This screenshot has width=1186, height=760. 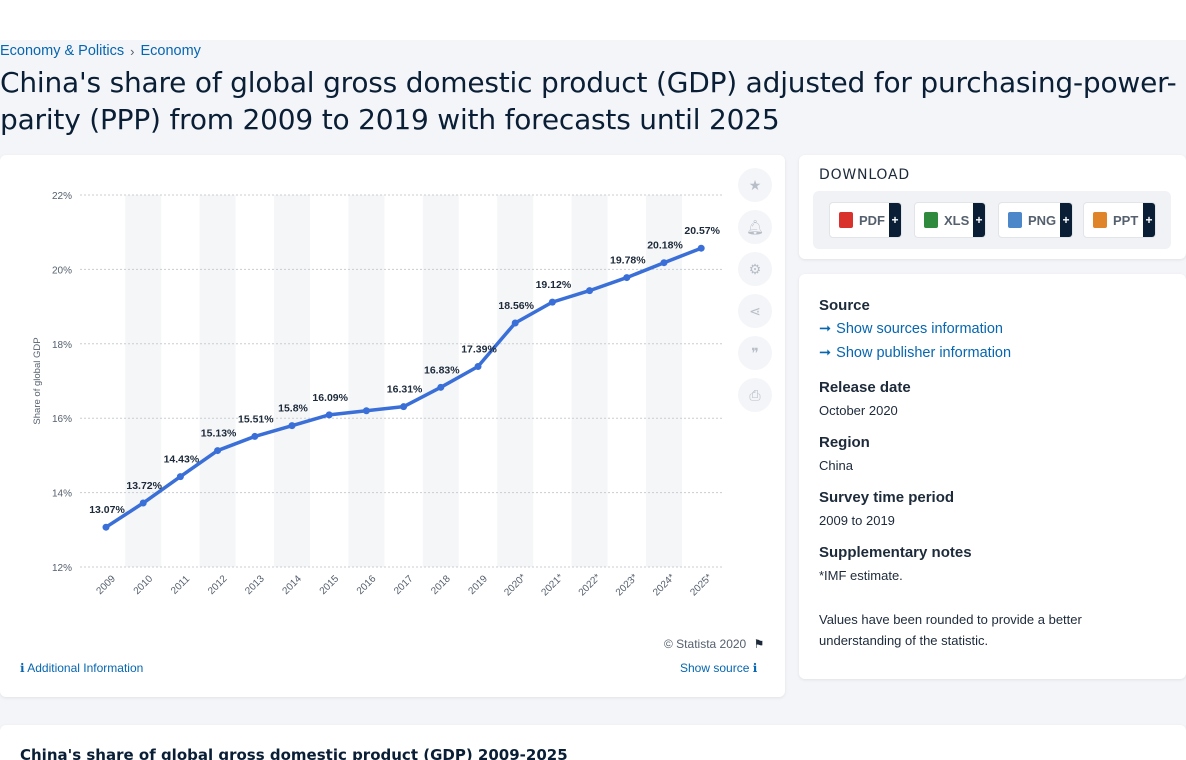 What do you see at coordinates (628, 261) in the screenshot?
I see `data-label: 19.78%` at bounding box center [628, 261].